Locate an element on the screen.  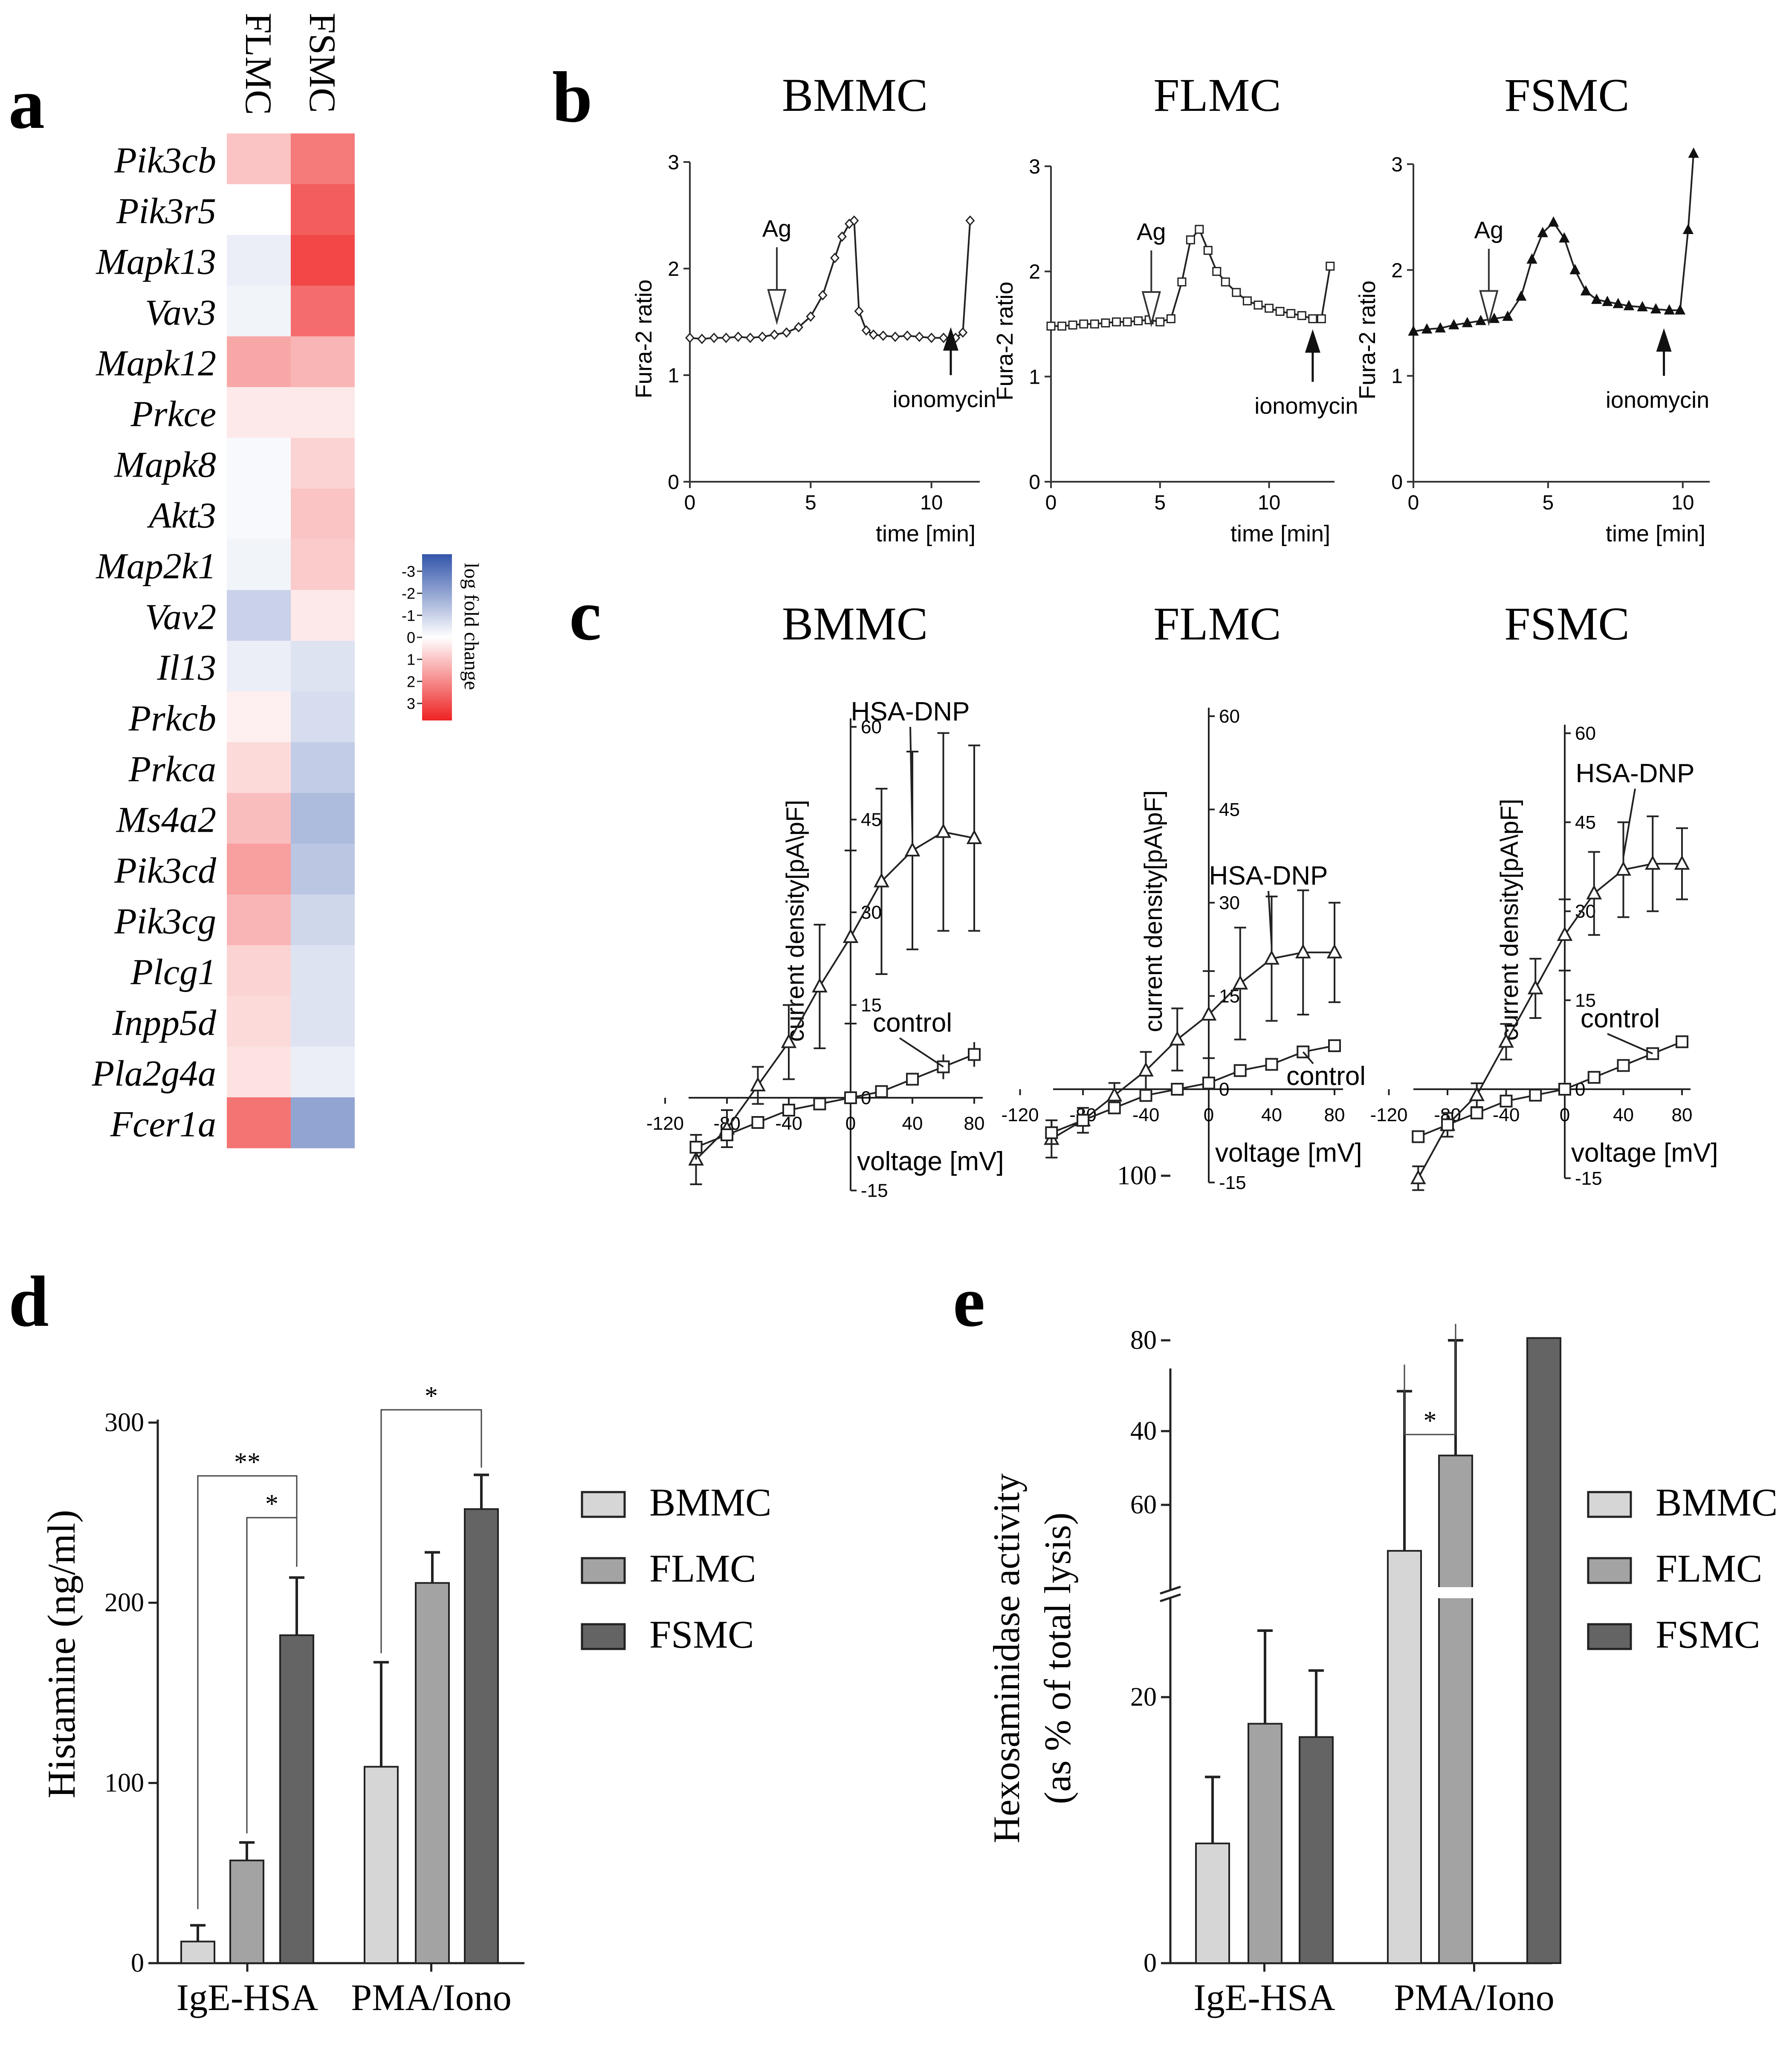
heatmap-row-label: Pik3r5 is located at coordinates (166, 211).